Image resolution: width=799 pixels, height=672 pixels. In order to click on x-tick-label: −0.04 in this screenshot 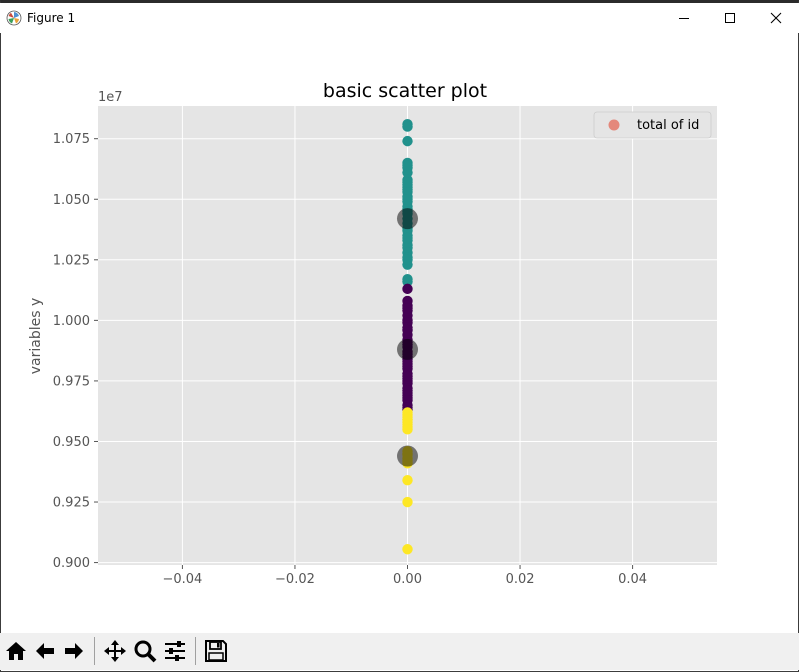, I will do `click(182, 579)`.